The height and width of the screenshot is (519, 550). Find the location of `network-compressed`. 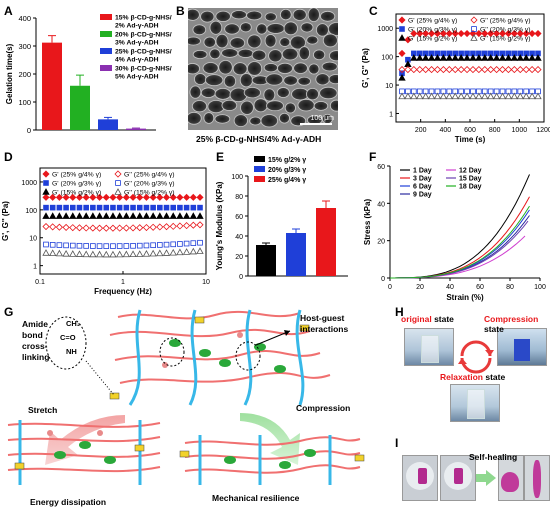

network-compressed is located at coordinates (272, 460).